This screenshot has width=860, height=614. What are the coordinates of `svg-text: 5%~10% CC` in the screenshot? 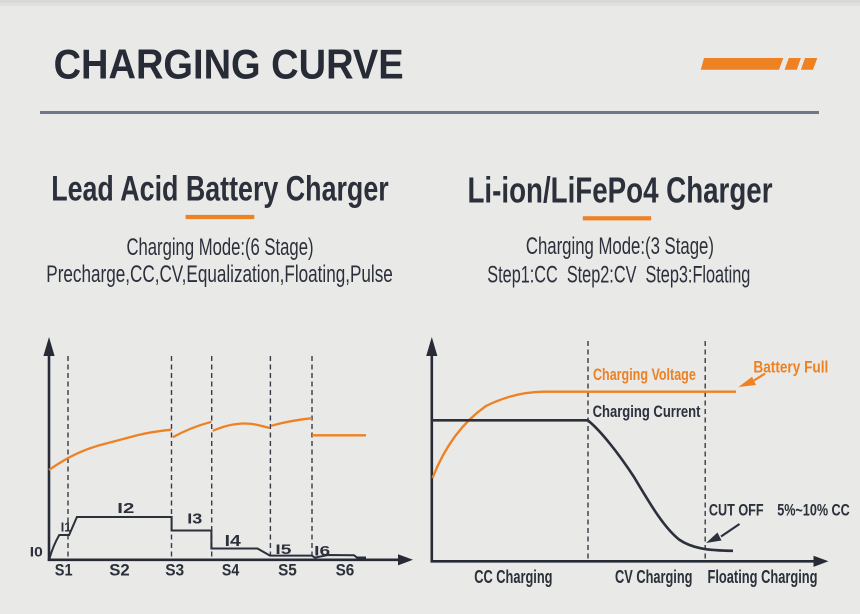 It's located at (813, 511).